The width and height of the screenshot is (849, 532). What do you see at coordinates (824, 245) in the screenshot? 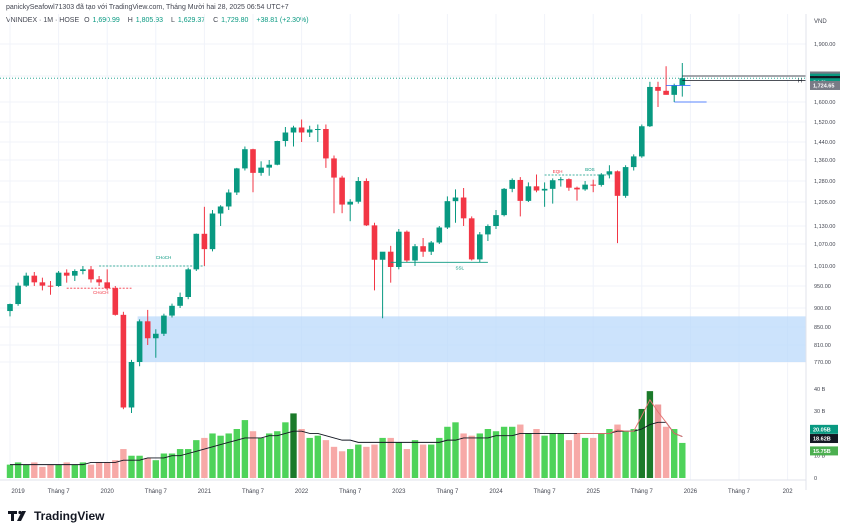
I see `price-tick-label: 1,070.00` at bounding box center [824, 245].